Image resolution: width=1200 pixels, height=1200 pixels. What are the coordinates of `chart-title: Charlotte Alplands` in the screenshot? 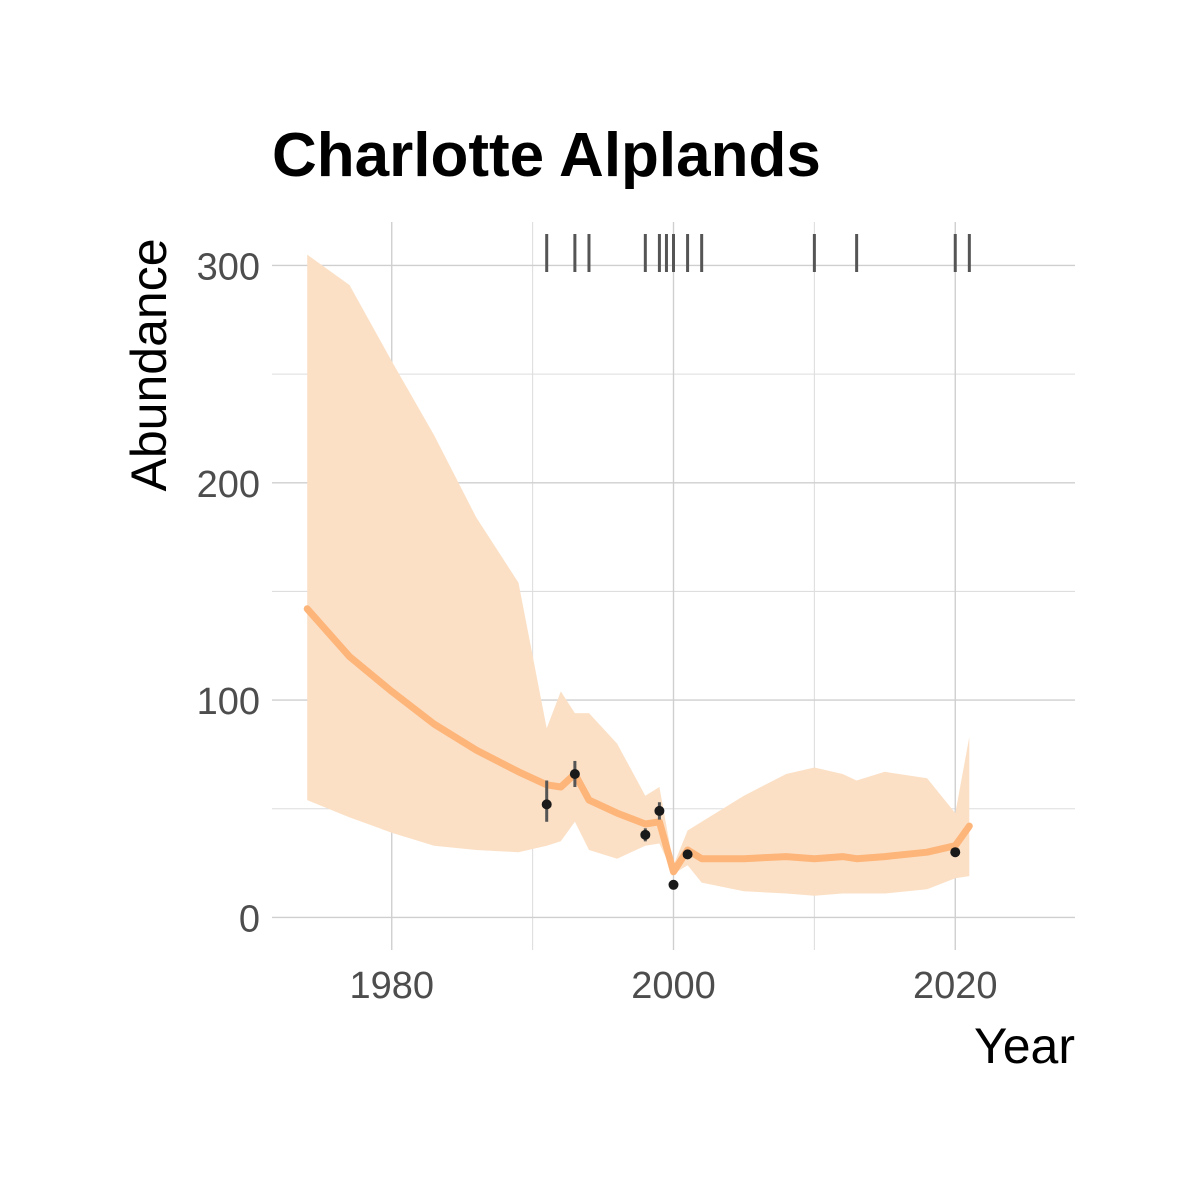 It's located at (546, 155).